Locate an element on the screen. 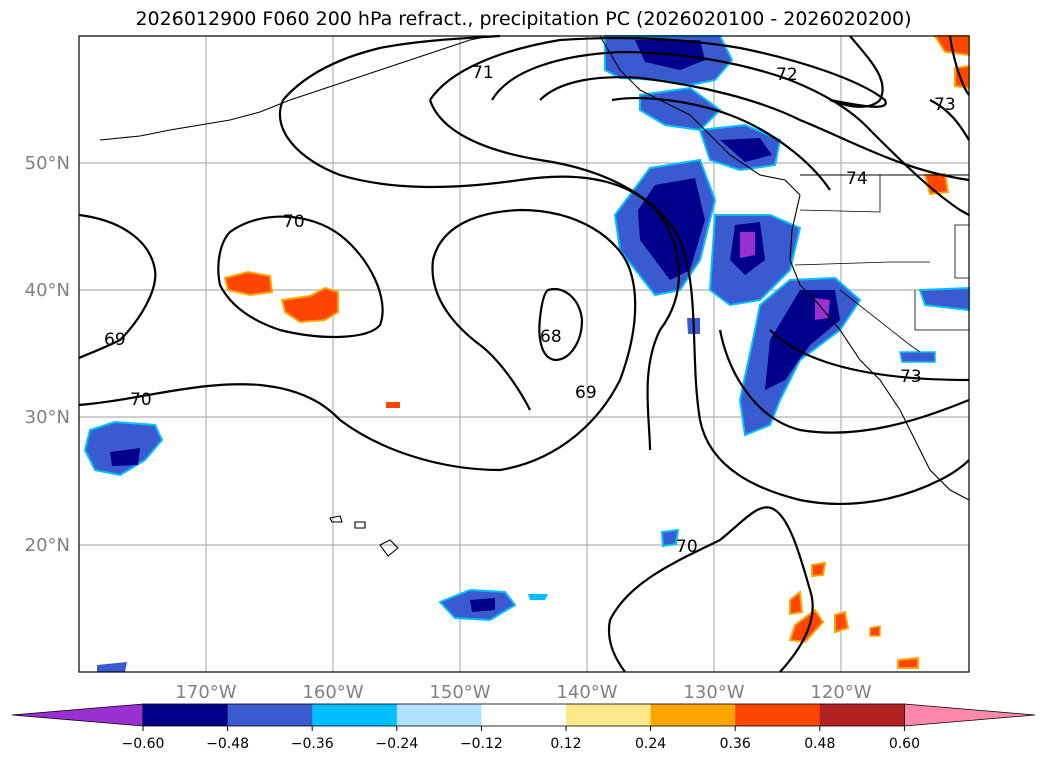  lat-tick: 40°N is located at coordinates (47, 290).